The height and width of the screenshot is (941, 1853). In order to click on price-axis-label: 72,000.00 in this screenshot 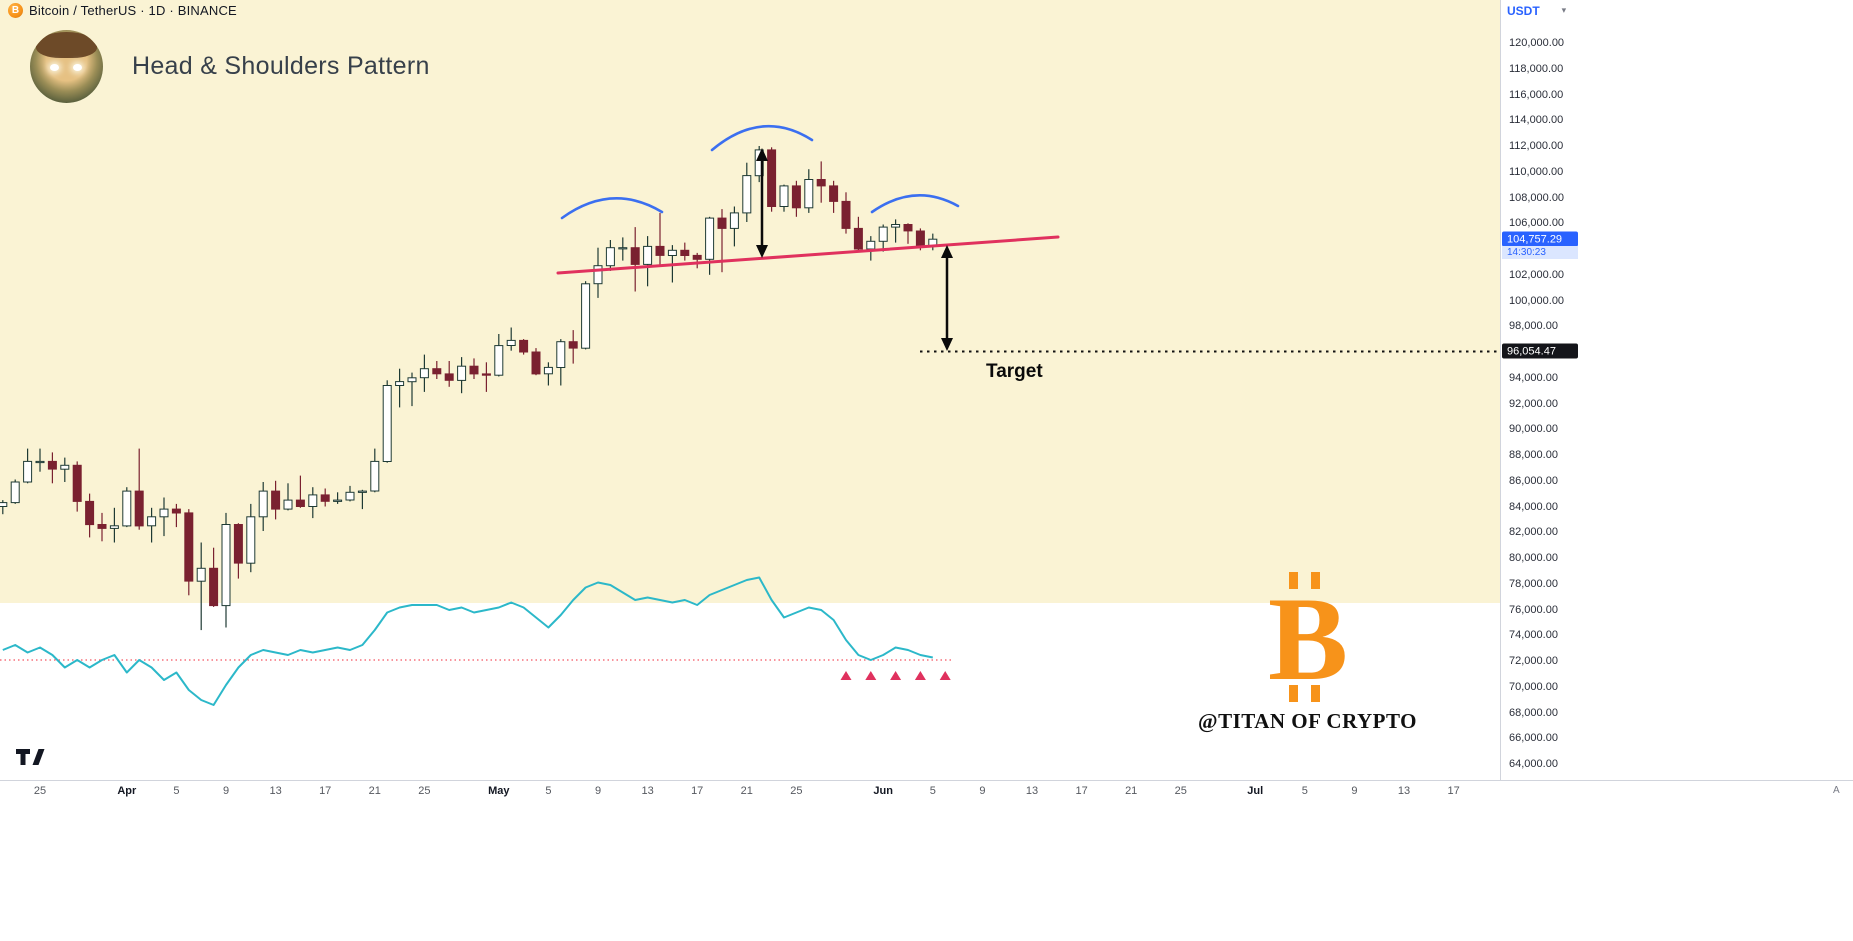, I will do `click(1533, 661)`.